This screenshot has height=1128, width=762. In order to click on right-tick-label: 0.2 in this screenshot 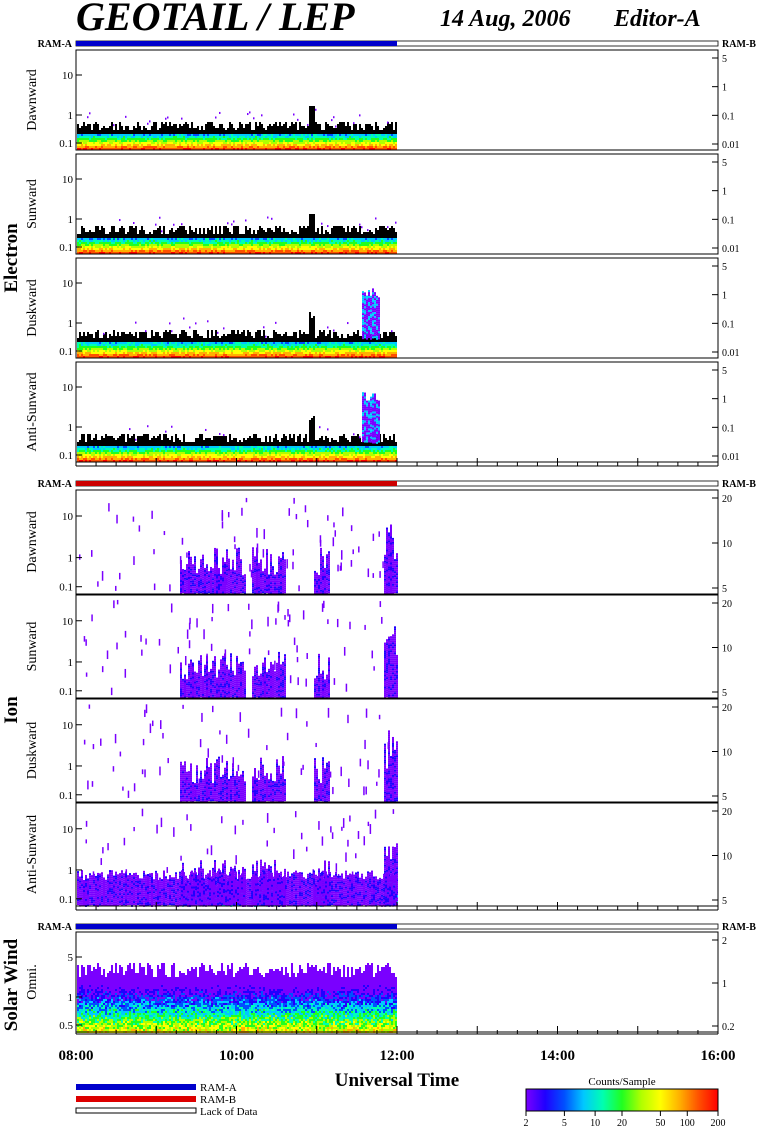, I will do `click(728, 1027)`.